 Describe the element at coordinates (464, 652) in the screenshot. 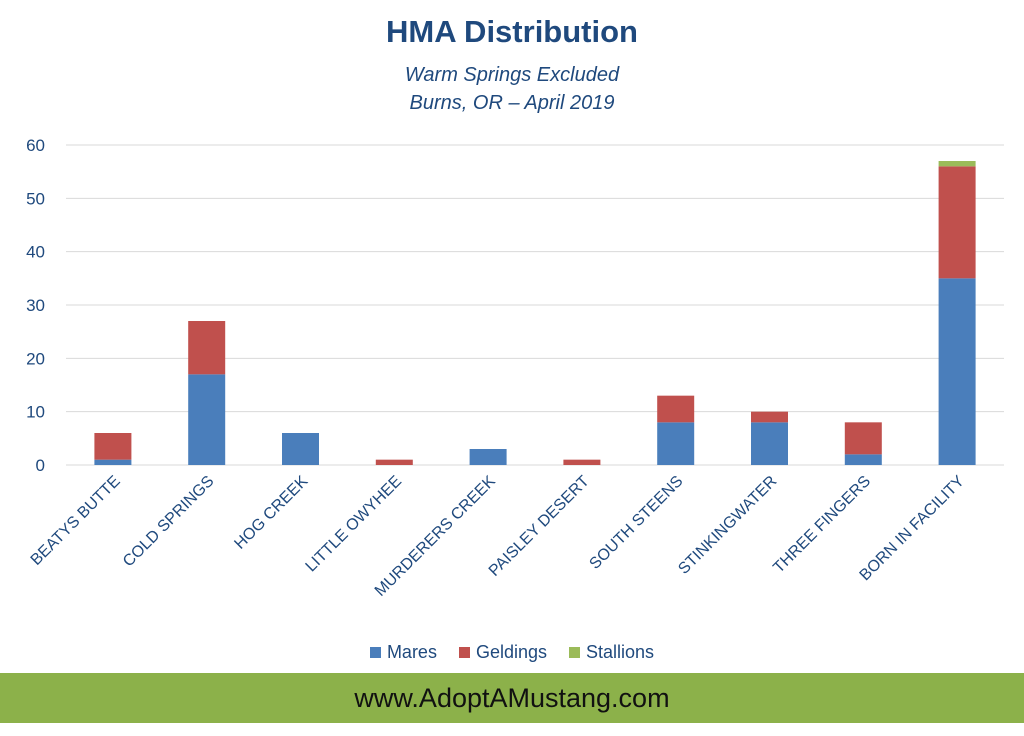

I see `legend-swatch-geldings` at that location.